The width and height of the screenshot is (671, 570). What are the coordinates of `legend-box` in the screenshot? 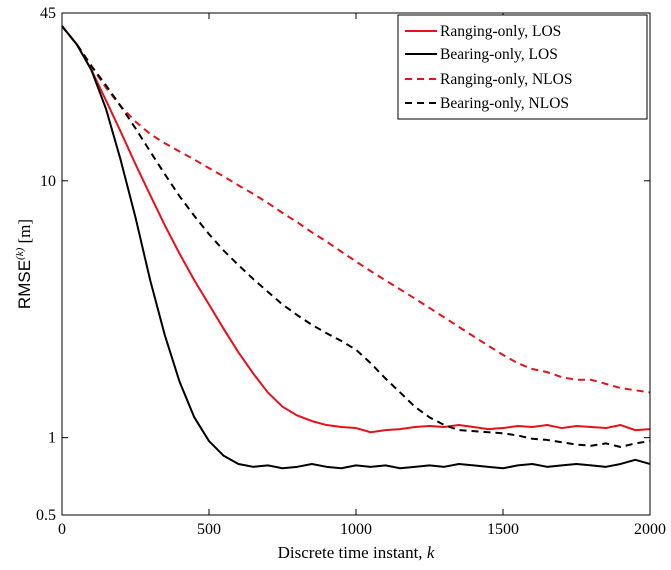 It's located at (522, 67).